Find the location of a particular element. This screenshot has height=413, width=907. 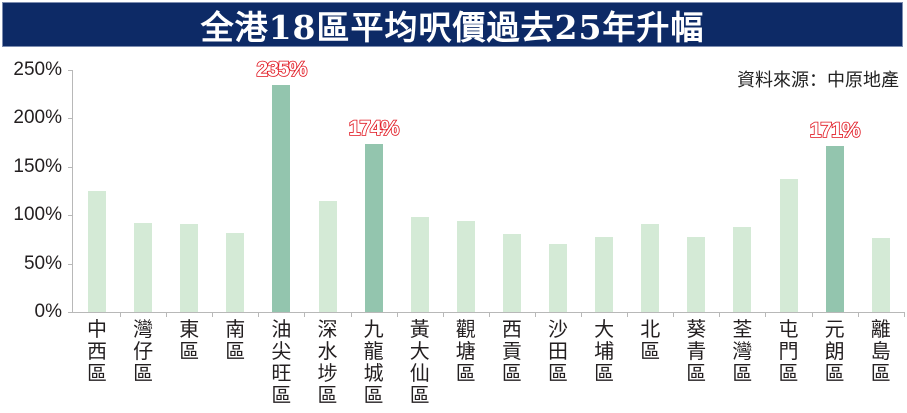

x-category-label: 東區 is located at coordinates (189, 340).